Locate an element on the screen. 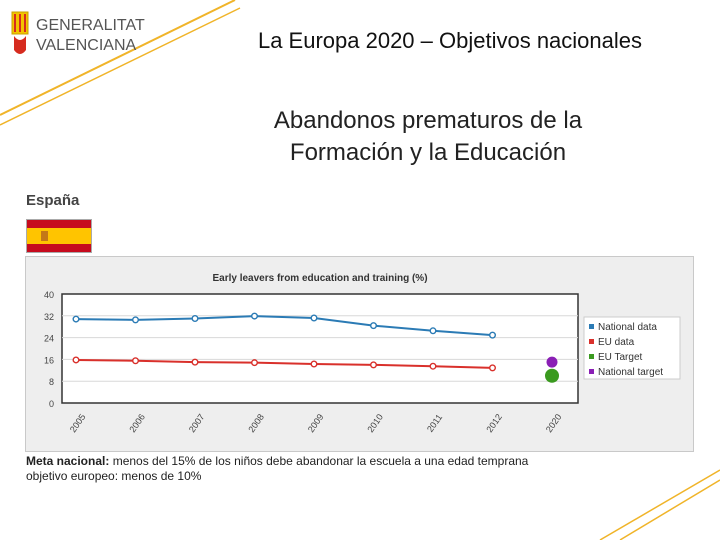 The image size is (720, 540). meta-label: Meta nacional: is located at coordinates (68, 461).